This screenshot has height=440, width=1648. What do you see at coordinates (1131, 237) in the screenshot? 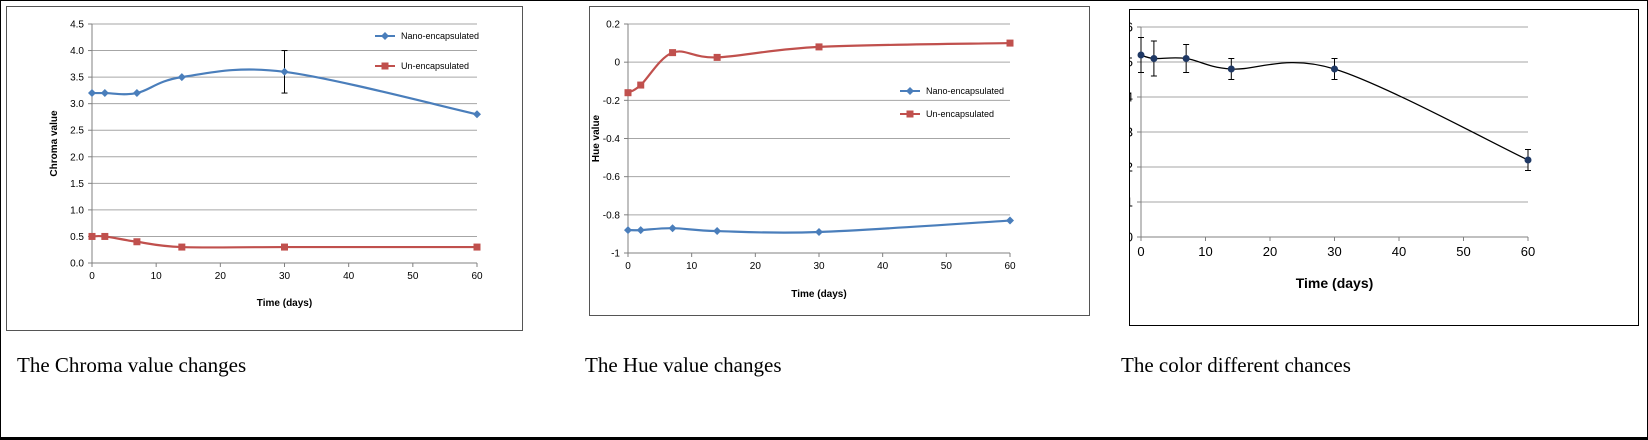
I see `colordiff-y-tick-label: 10` at bounding box center [1131, 237].